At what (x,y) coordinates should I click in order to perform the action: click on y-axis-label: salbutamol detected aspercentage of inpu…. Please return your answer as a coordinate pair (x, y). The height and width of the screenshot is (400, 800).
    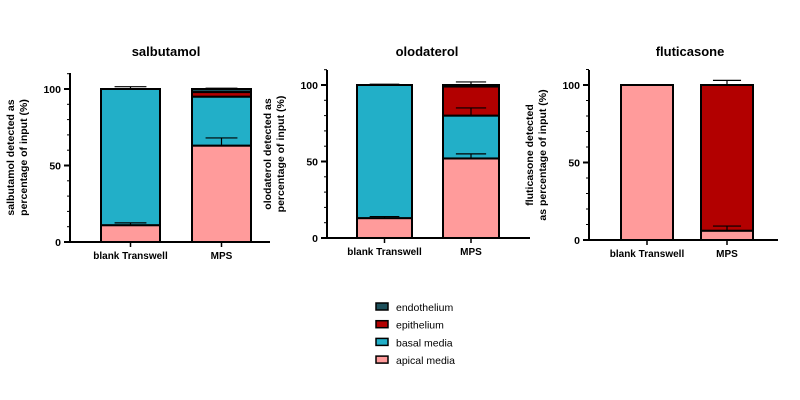
    Looking at the image, I should click on (17, 157).